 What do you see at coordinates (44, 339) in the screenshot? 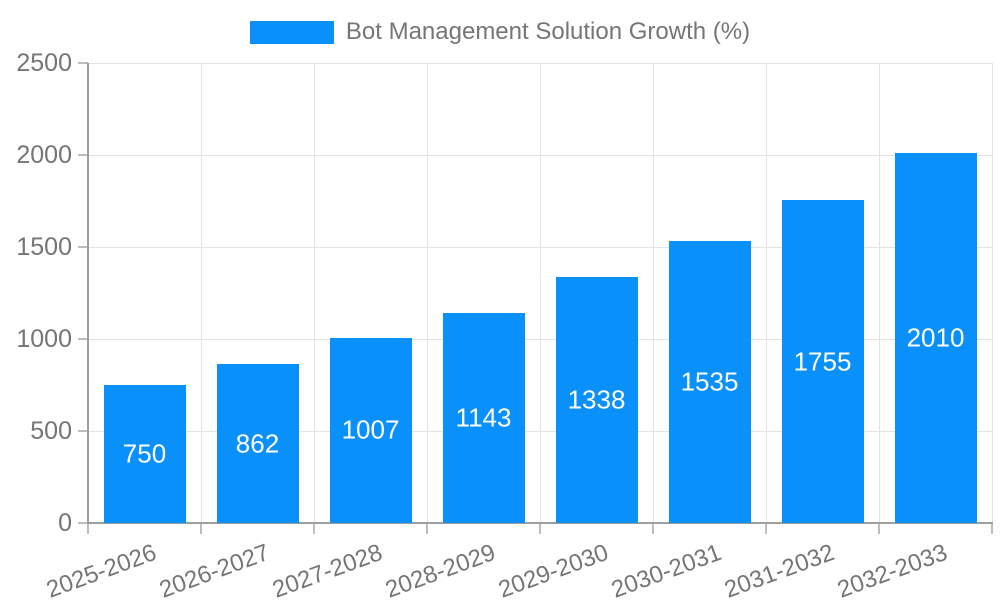
I see `y-axis-tick-label: 1000` at bounding box center [44, 339].